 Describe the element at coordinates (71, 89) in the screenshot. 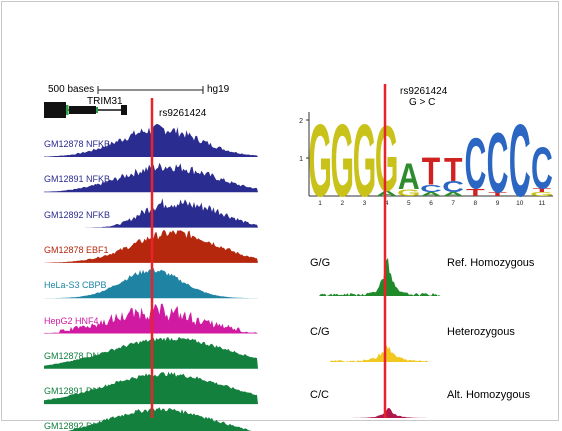

I see `scale-label: 500 bases` at that location.